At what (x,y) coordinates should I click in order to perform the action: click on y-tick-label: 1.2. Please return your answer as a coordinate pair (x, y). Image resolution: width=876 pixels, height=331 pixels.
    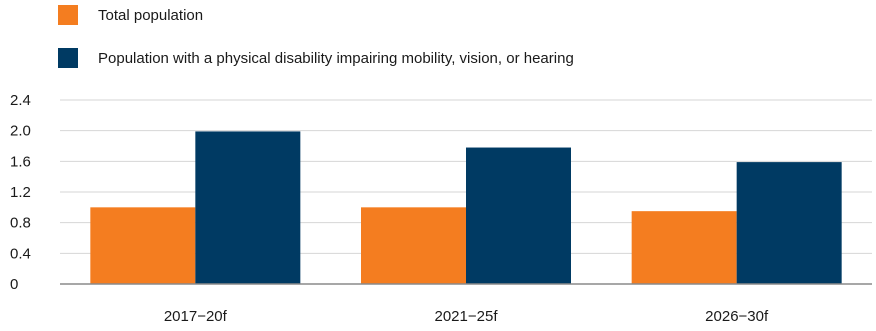
    Looking at the image, I should click on (20, 192).